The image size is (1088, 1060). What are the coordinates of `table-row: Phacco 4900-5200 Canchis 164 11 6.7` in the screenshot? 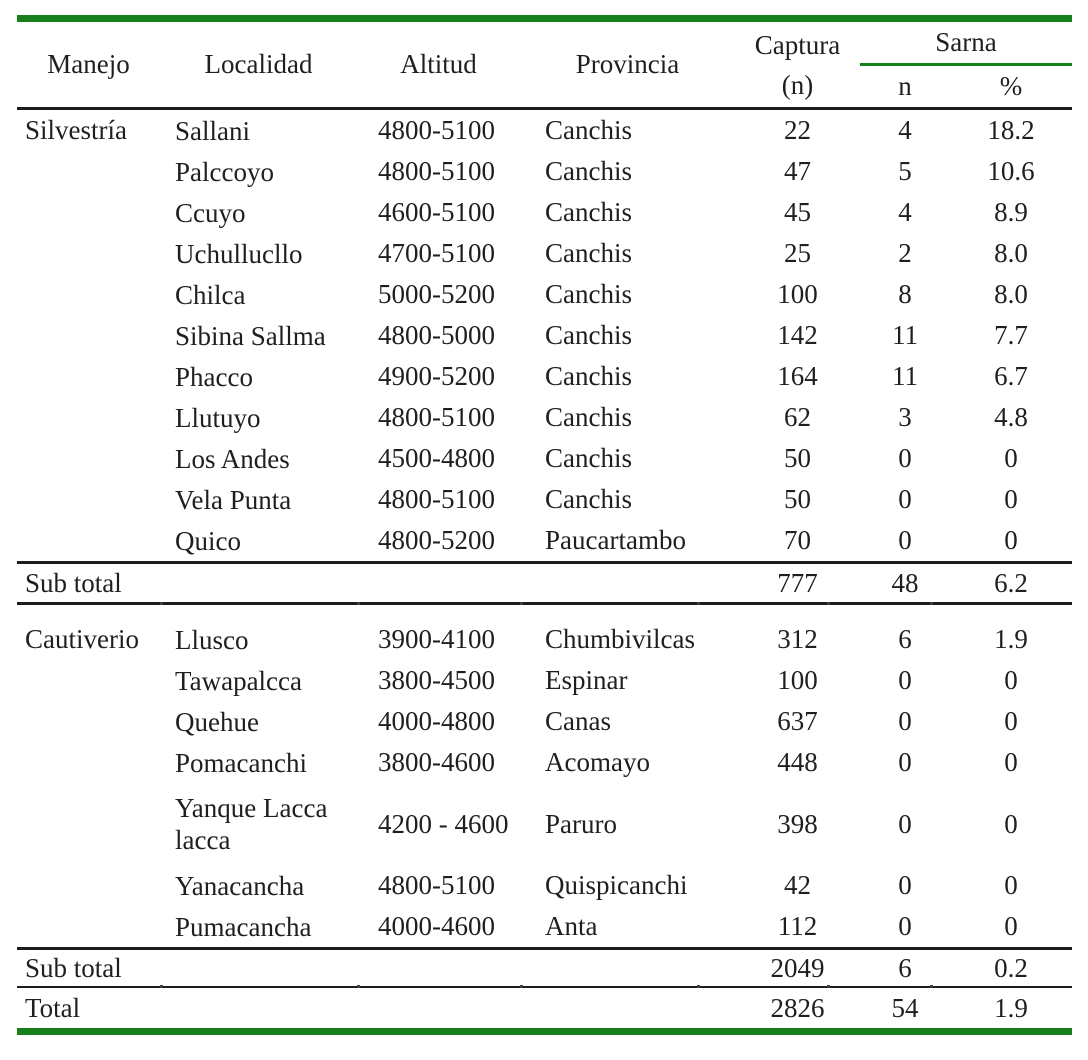 It's located at (544, 376).